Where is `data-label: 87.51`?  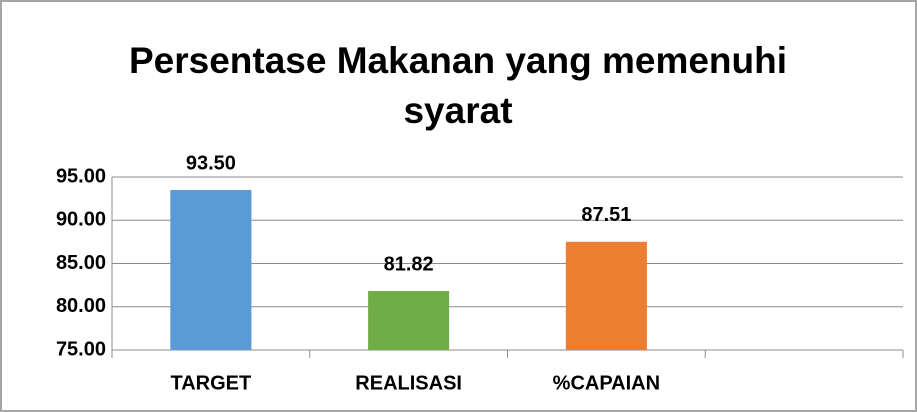 data-label: 87.51 is located at coordinates (606, 215).